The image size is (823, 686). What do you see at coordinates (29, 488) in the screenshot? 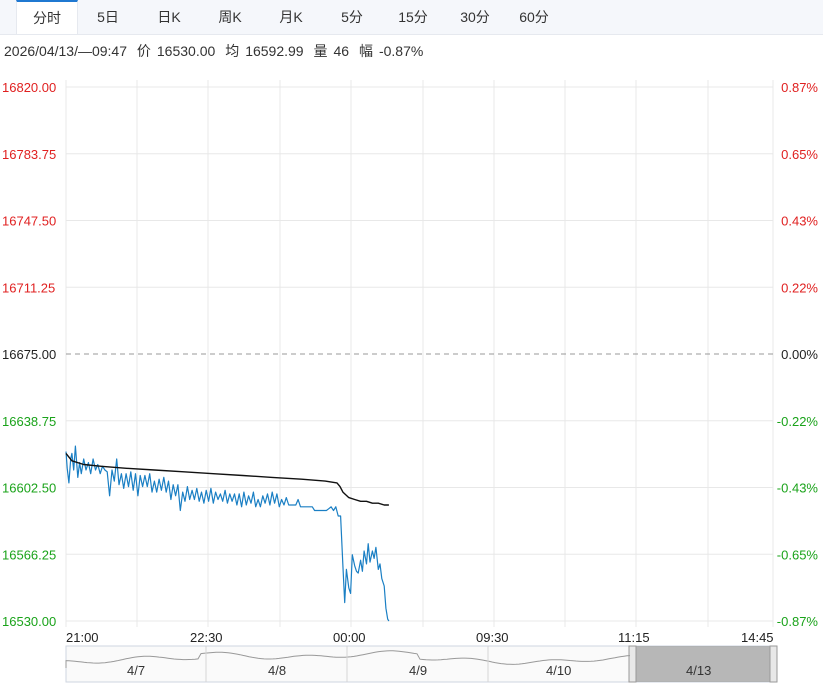
I see `y-tick-label-6: 16602.50` at bounding box center [29, 488].